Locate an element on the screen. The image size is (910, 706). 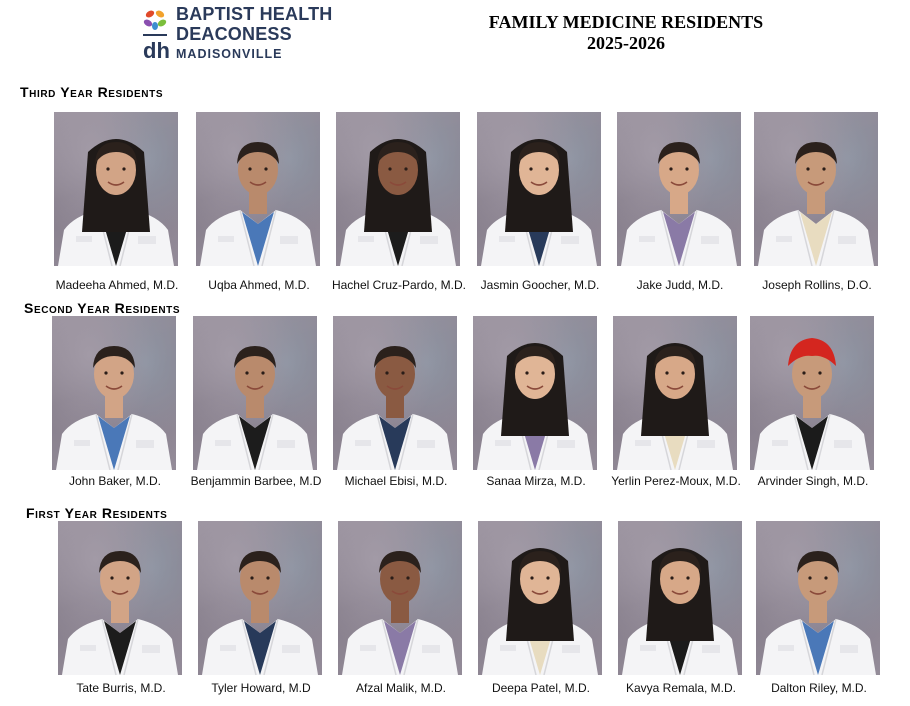
resident-card: Joseph Rollins, D.O. is located at coordinates (817, 202).